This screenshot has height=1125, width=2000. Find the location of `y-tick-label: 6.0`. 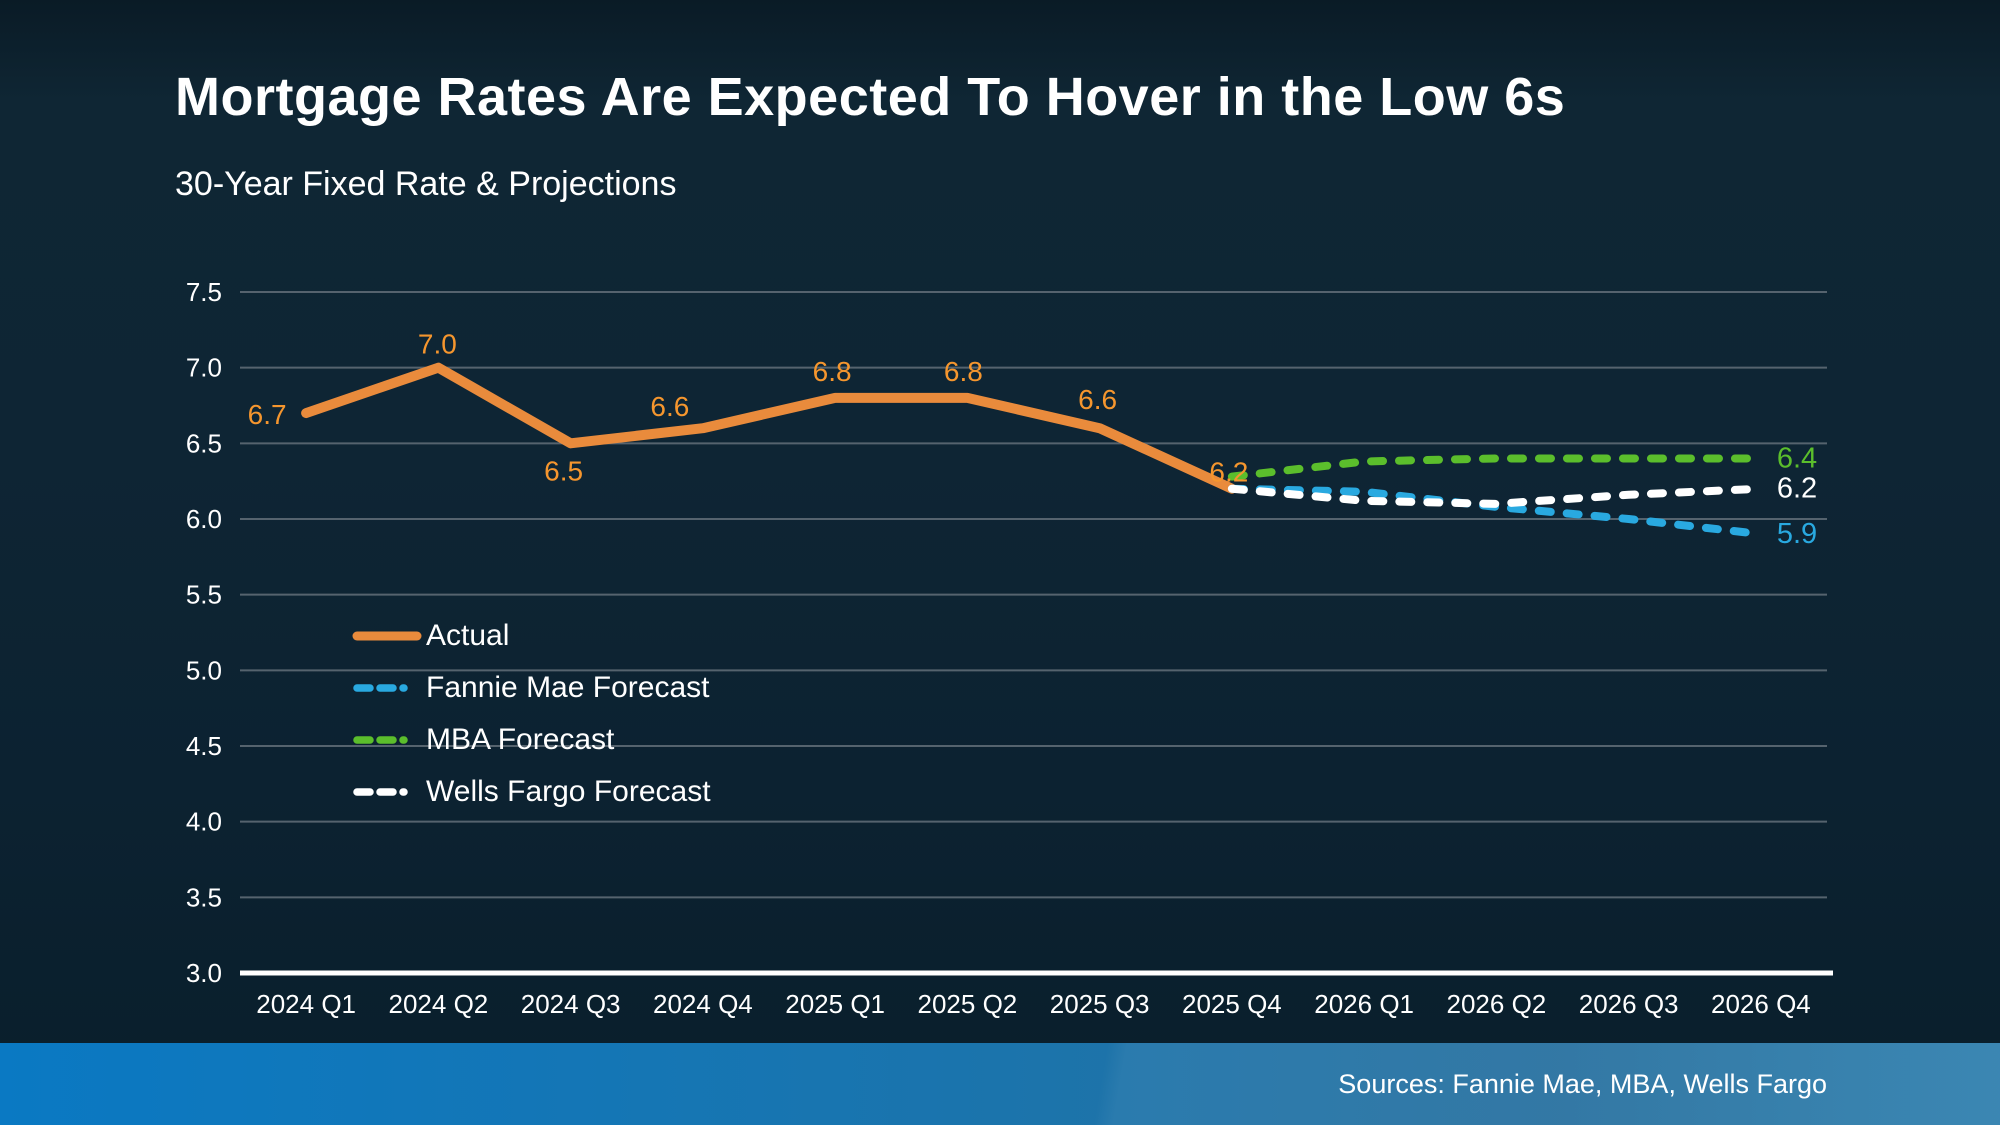

y-tick-label: 6.0 is located at coordinates (204, 519).